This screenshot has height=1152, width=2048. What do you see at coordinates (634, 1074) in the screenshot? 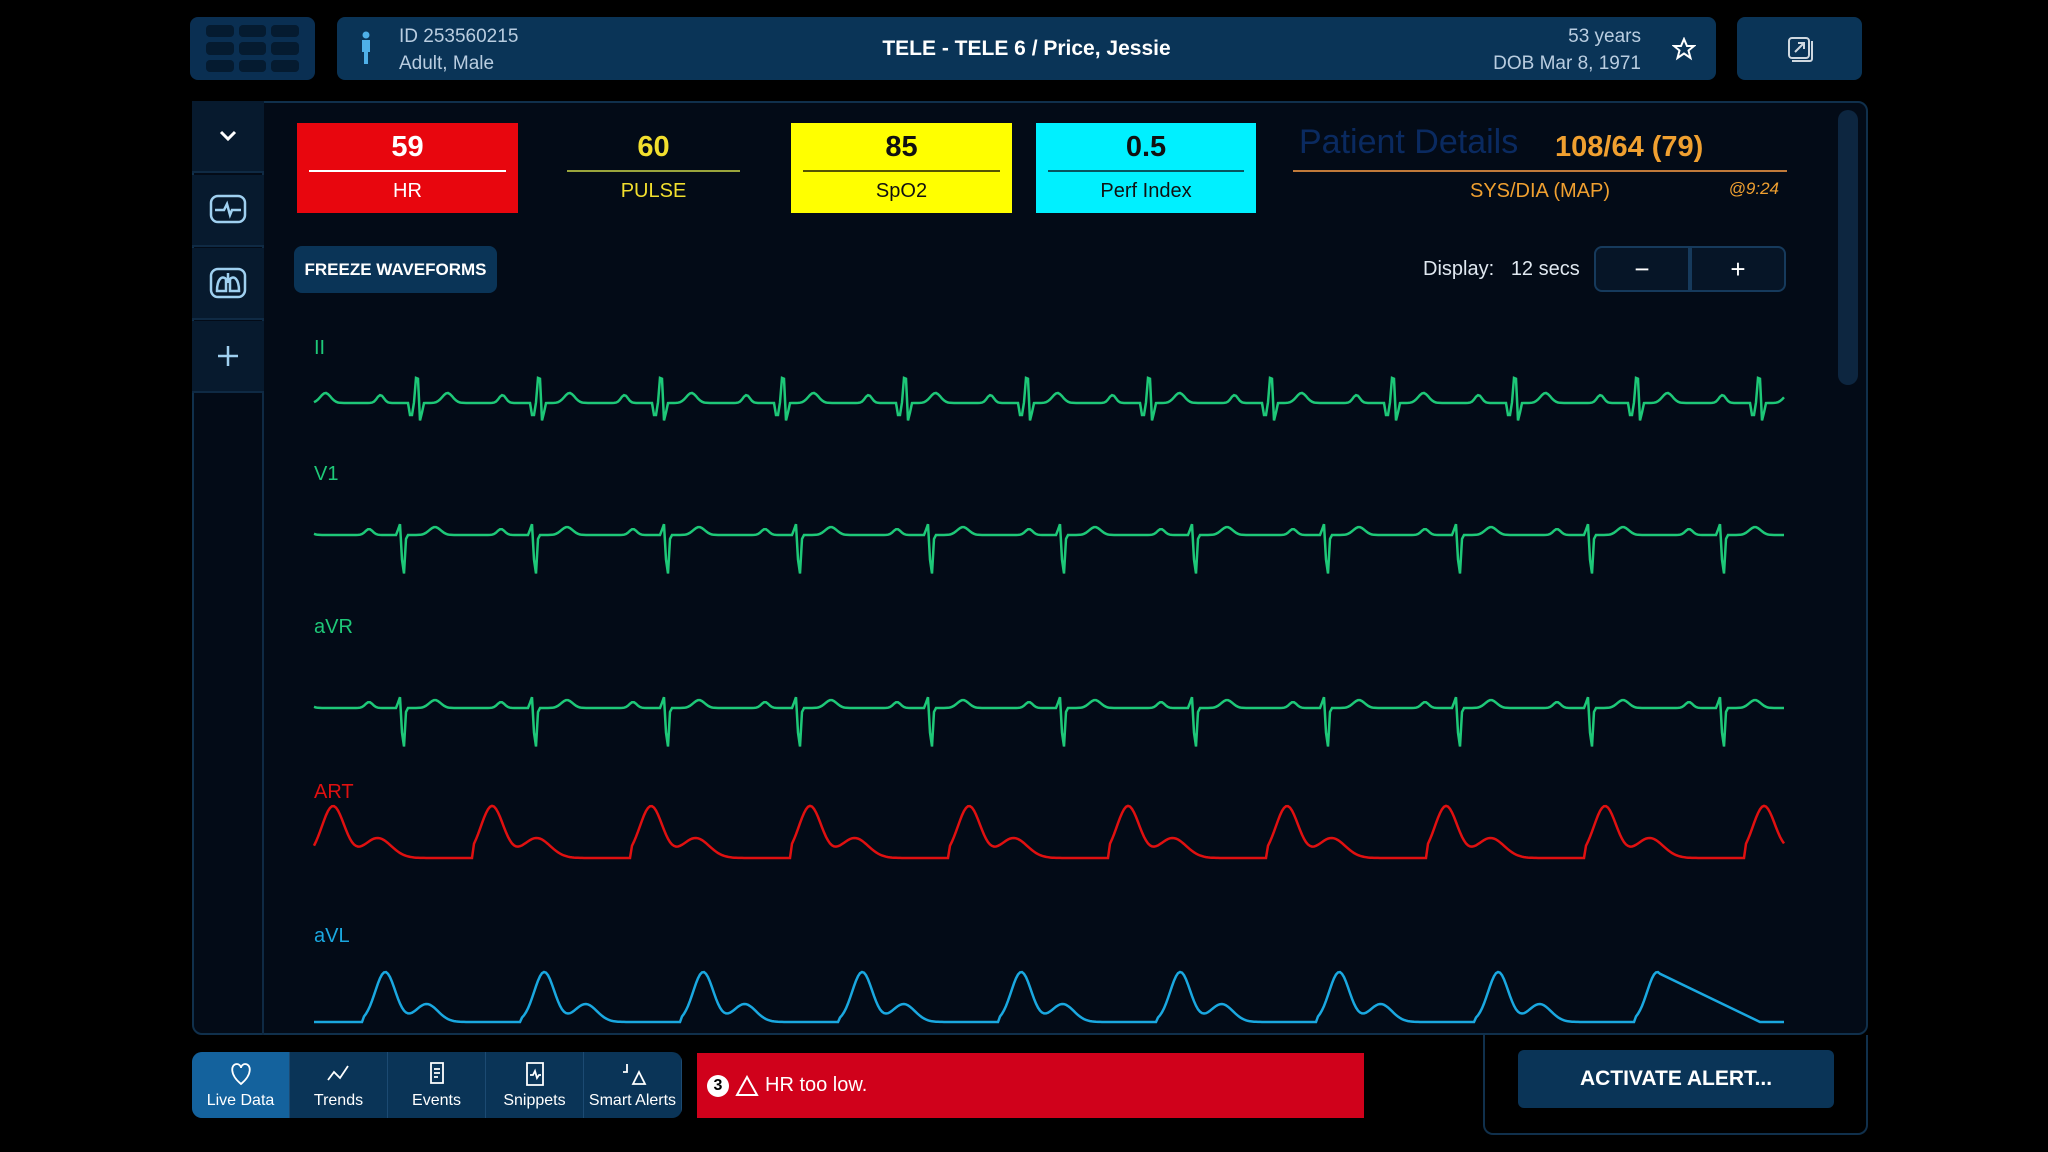
I see `smart-alerts-icon` at bounding box center [634, 1074].